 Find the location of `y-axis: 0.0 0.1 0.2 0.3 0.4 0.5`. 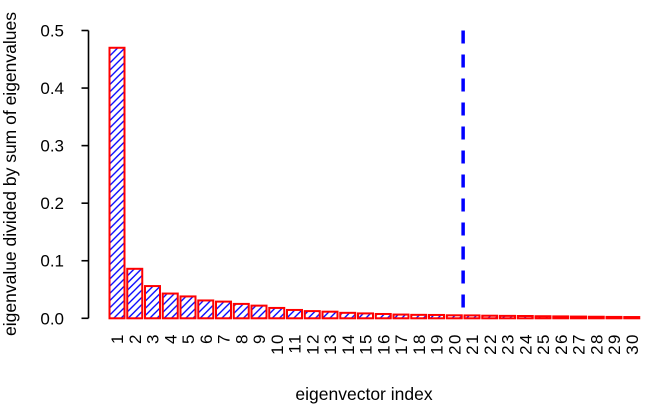

y-axis: 0.0 0.1 0.2 0.3 0.4 0.5 is located at coordinates (65, 175).